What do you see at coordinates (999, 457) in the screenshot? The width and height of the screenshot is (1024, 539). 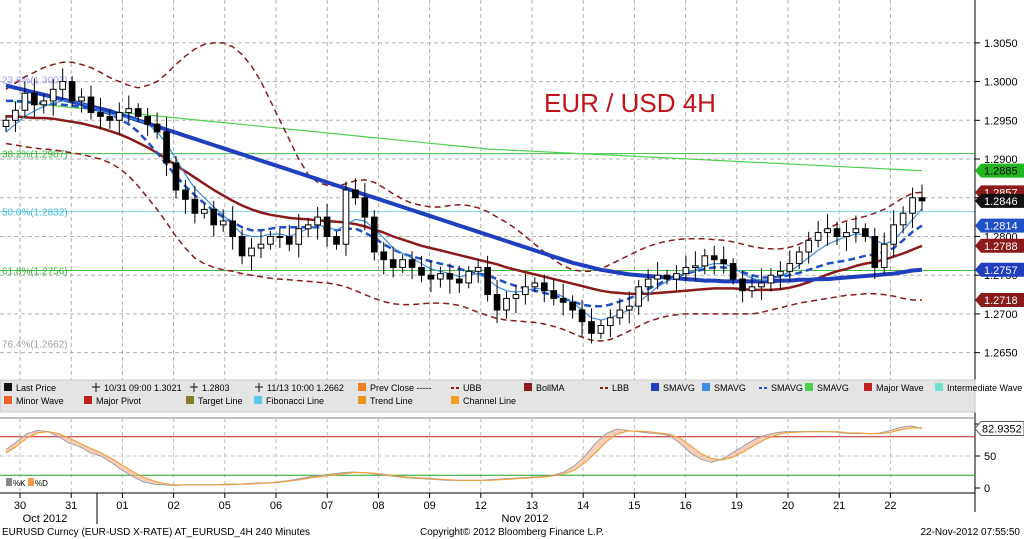 I see `oscillator-axis: 0 50 82.9352` at bounding box center [999, 457].